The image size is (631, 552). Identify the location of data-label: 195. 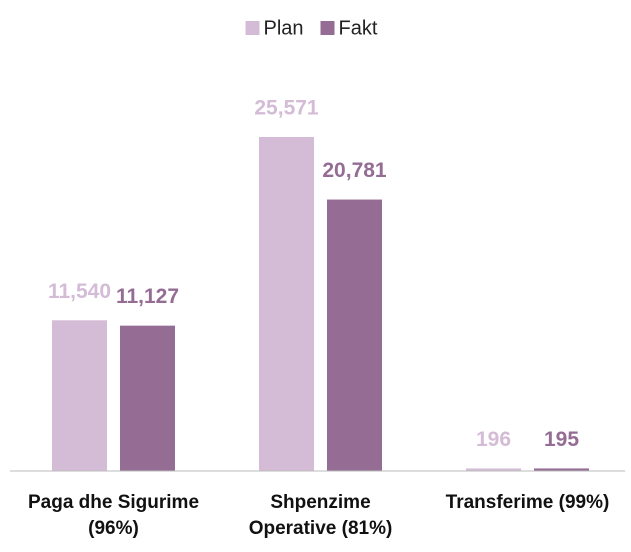
(561, 439).